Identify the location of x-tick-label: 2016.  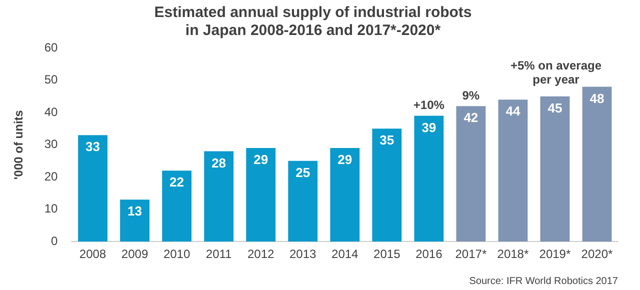
(429, 254).